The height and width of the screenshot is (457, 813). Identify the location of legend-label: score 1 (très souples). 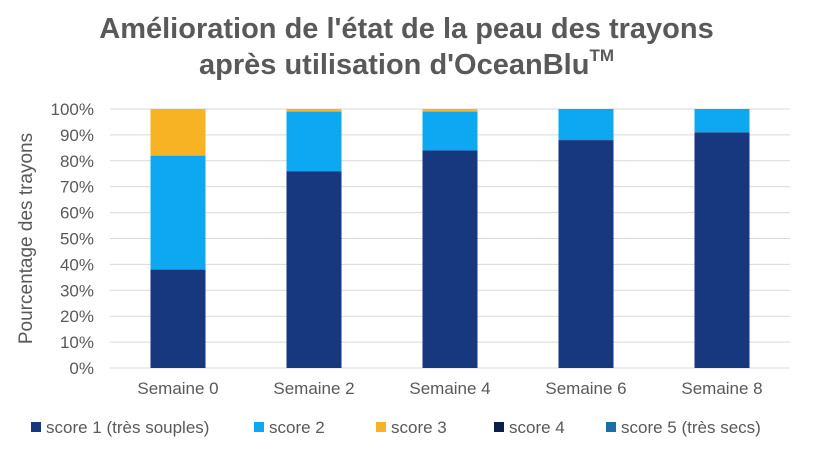
(127, 427).